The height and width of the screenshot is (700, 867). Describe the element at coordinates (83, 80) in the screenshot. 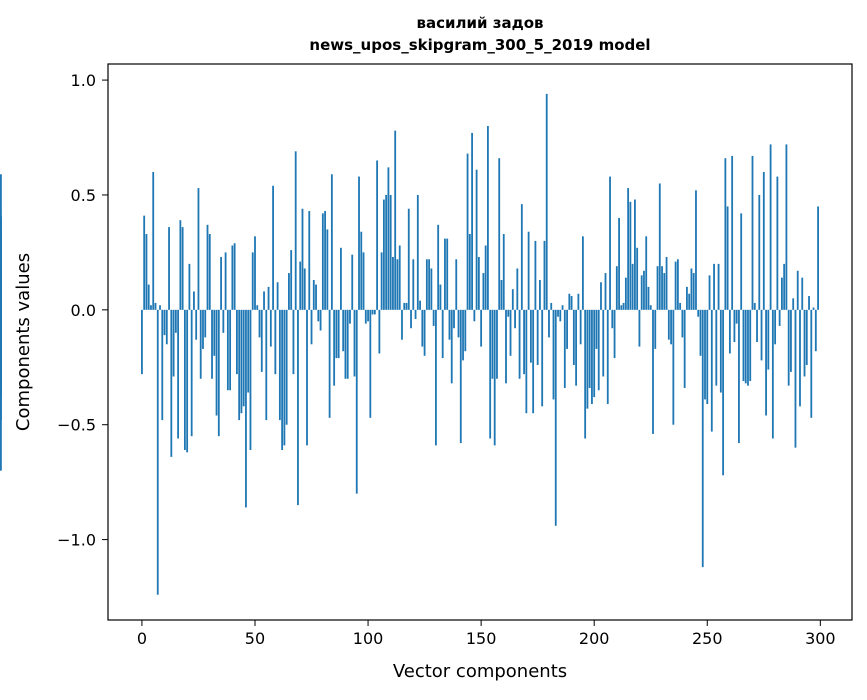

I see `y-tick-label: 1.0` at that location.